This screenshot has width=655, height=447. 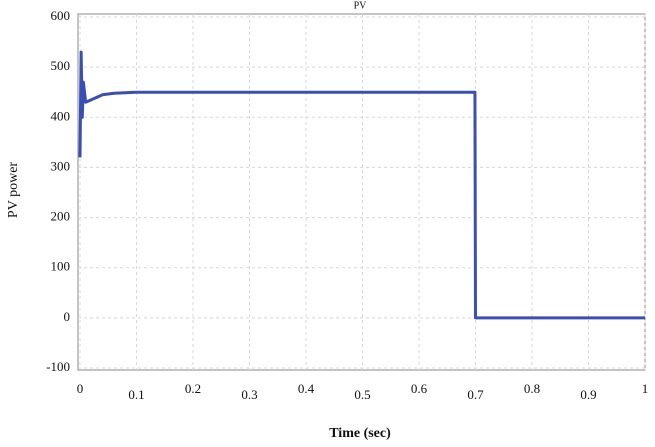 What do you see at coordinates (61, 65) in the screenshot?
I see `y-tick-label: 500` at bounding box center [61, 65].